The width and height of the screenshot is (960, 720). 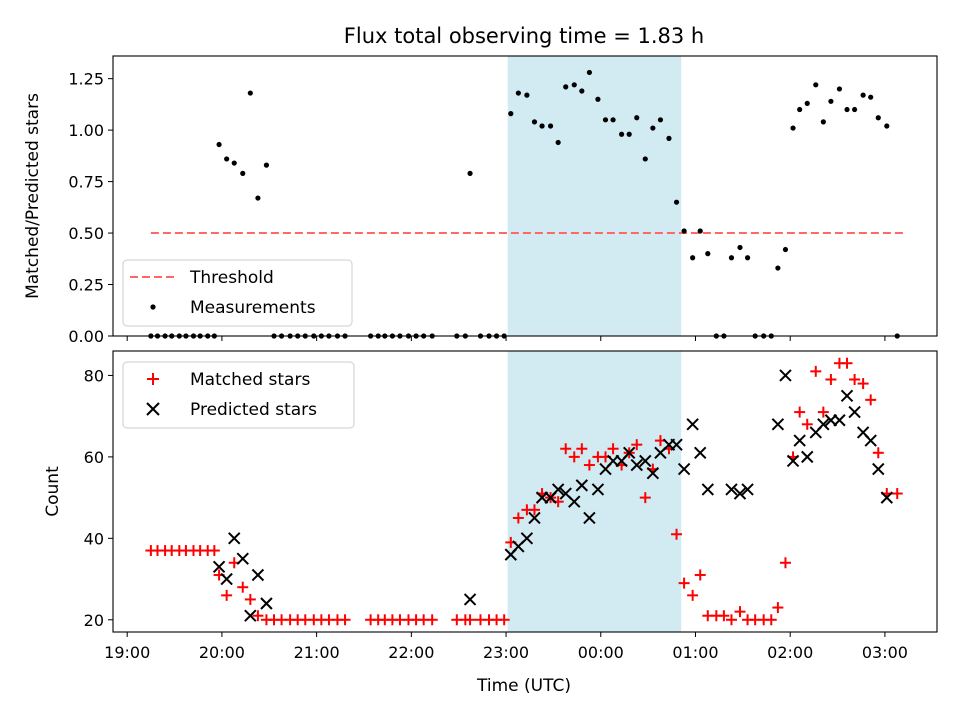 I want to click on x-tick-label: 22:00, so click(x=411, y=652).